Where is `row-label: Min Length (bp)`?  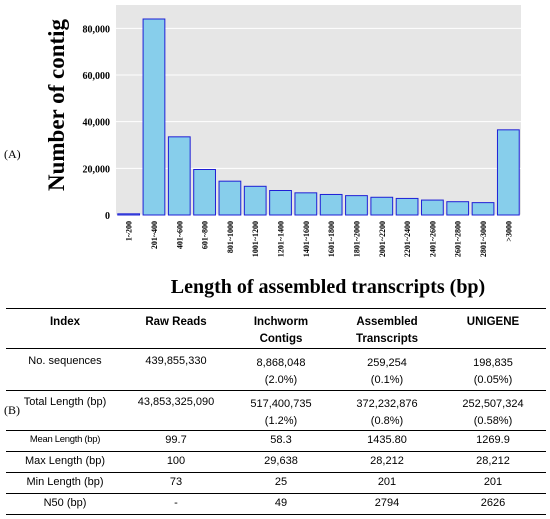
row-label: Min Length (bp) is located at coordinates (65, 483).